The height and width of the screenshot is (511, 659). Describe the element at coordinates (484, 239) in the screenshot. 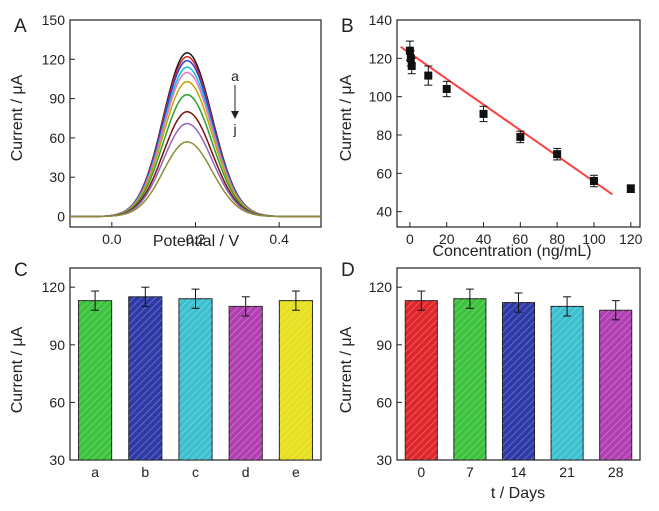

I see `panel-b-xtick-label-2: 40` at that location.